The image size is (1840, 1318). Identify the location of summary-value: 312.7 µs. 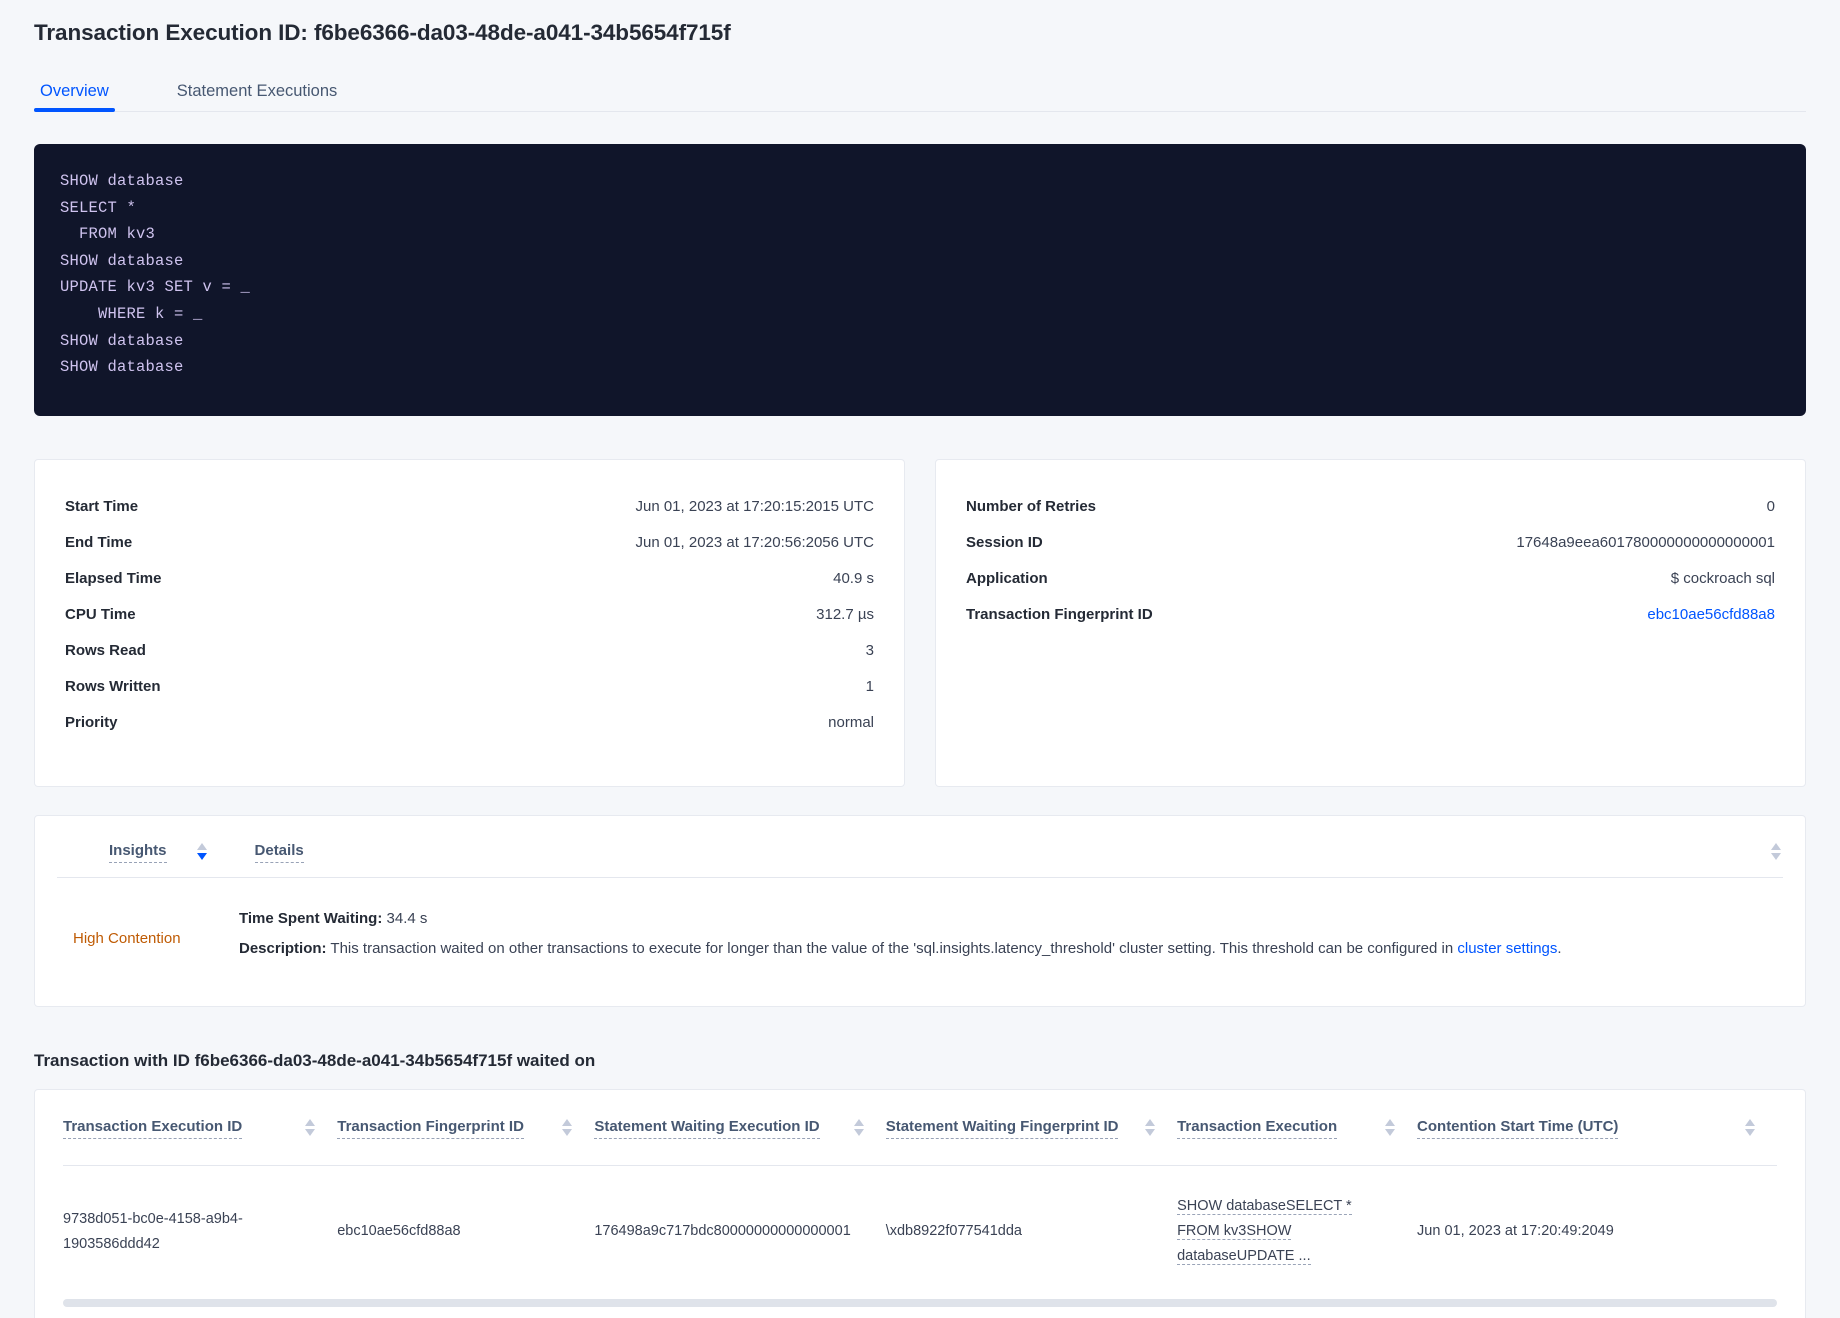
(845, 614).